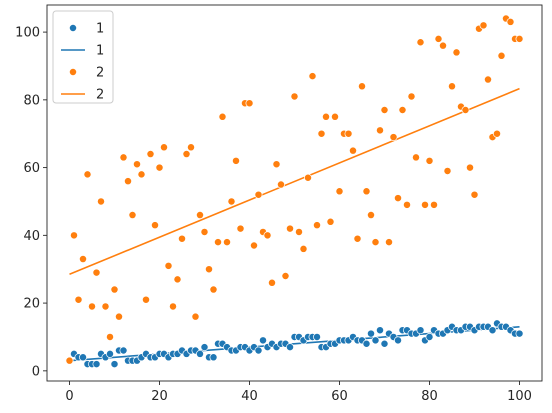 Image resolution: width=552 pixels, height=413 pixels. Describe the element at coordinates (31, 202) in the screenshot. I see `y-axis: 0 20 40 60 80 100` at that location.